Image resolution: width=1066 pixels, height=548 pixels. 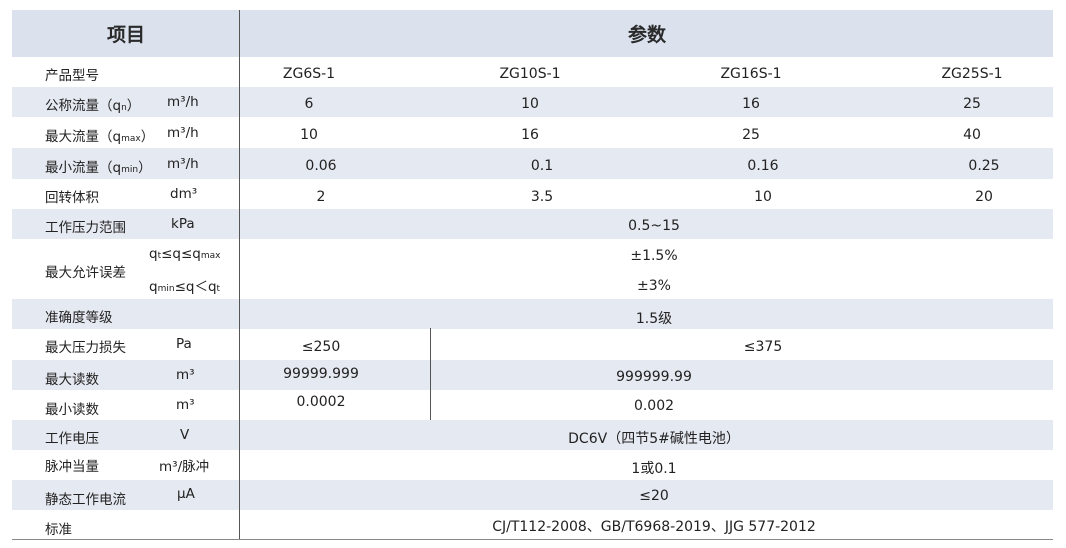 I want to click on row-label: 工作电压, so click(x=72, y=439).